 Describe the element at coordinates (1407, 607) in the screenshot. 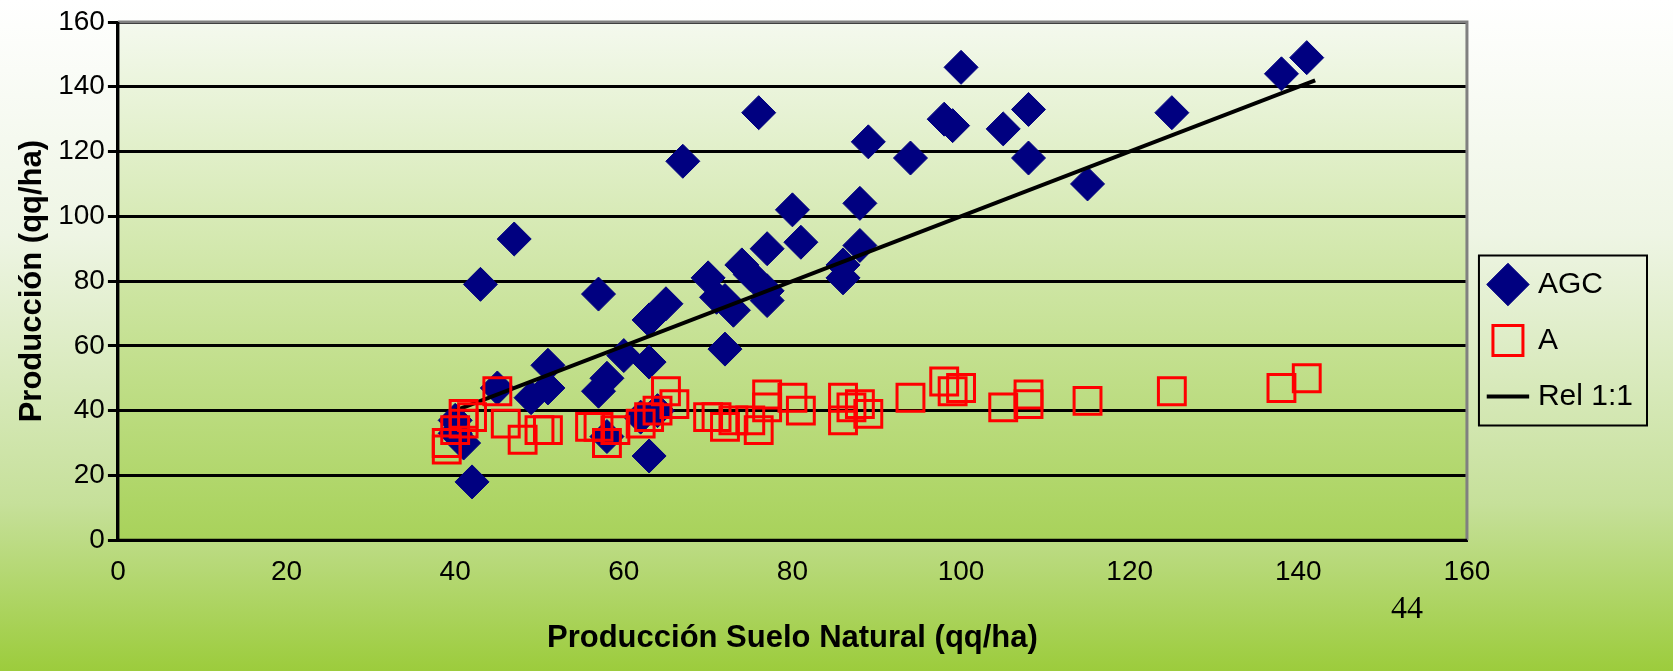

I see `text: 44` at that location.